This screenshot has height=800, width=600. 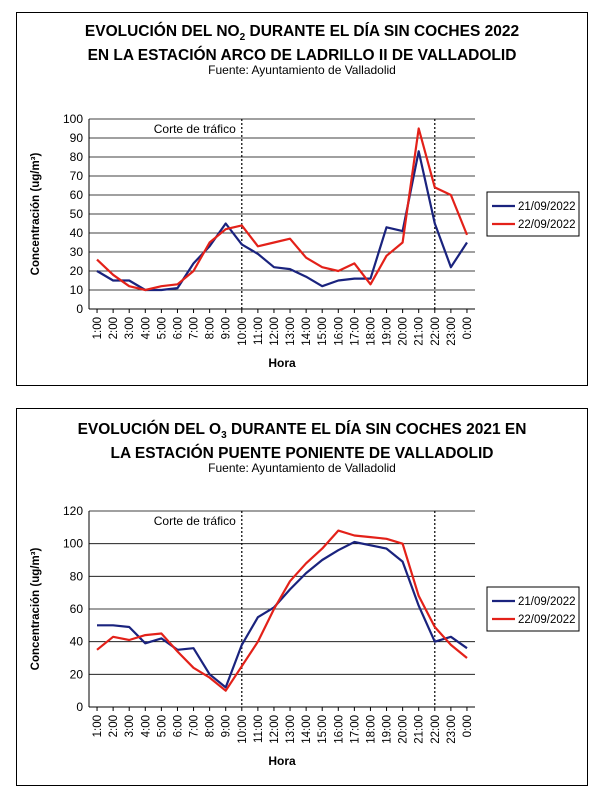 I want to click on y-tick-label: 10, so click(x=77, y=290).